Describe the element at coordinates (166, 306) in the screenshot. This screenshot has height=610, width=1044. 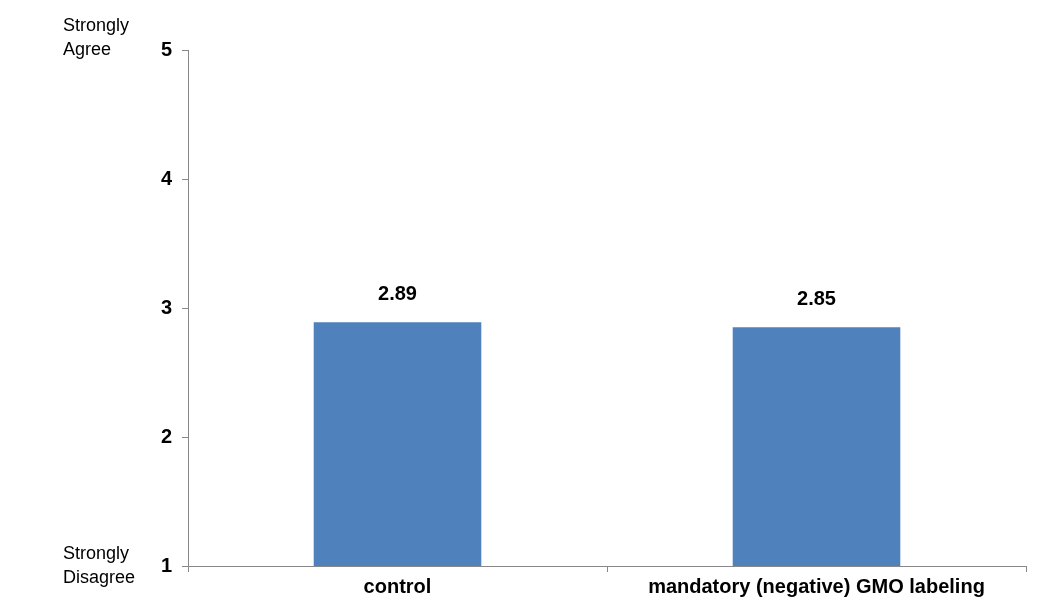
I see `y-tick-label: 3` at that location.